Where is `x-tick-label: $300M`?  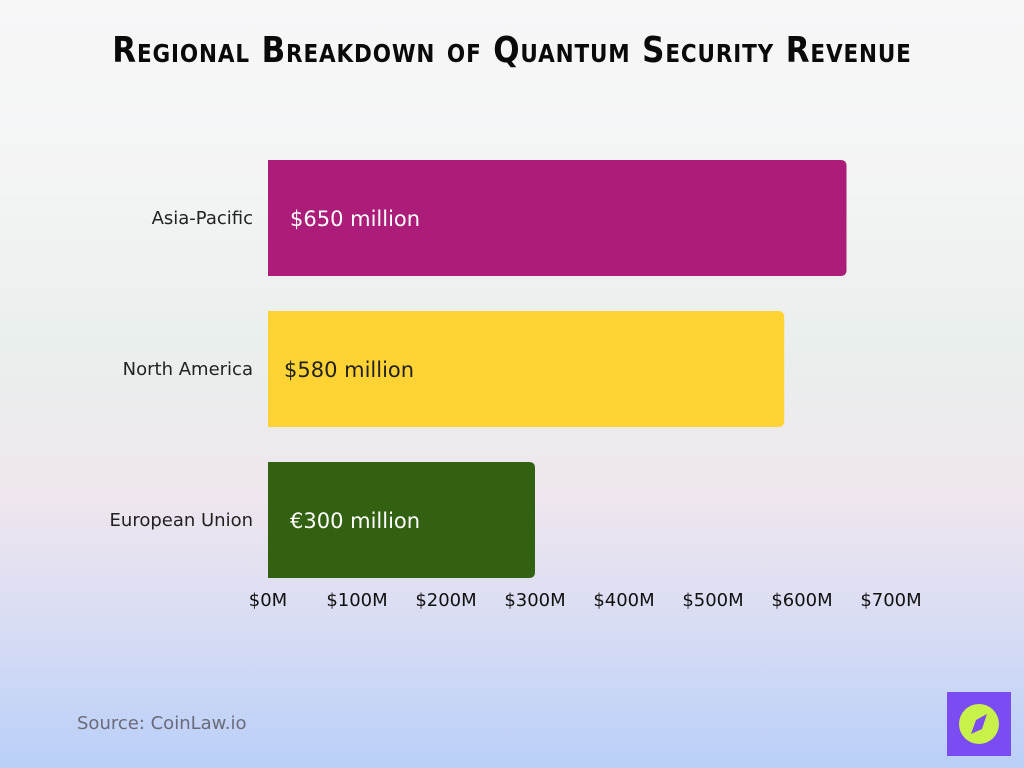 x-tick-label: $300M is located at coordinates (534, 600).